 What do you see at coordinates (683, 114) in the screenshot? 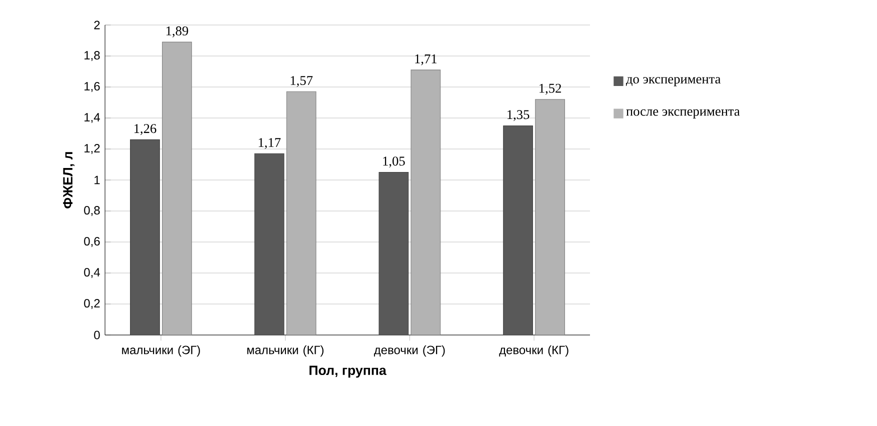
I see `legend-label: после эксперимента` at bounding box center [683, 114].